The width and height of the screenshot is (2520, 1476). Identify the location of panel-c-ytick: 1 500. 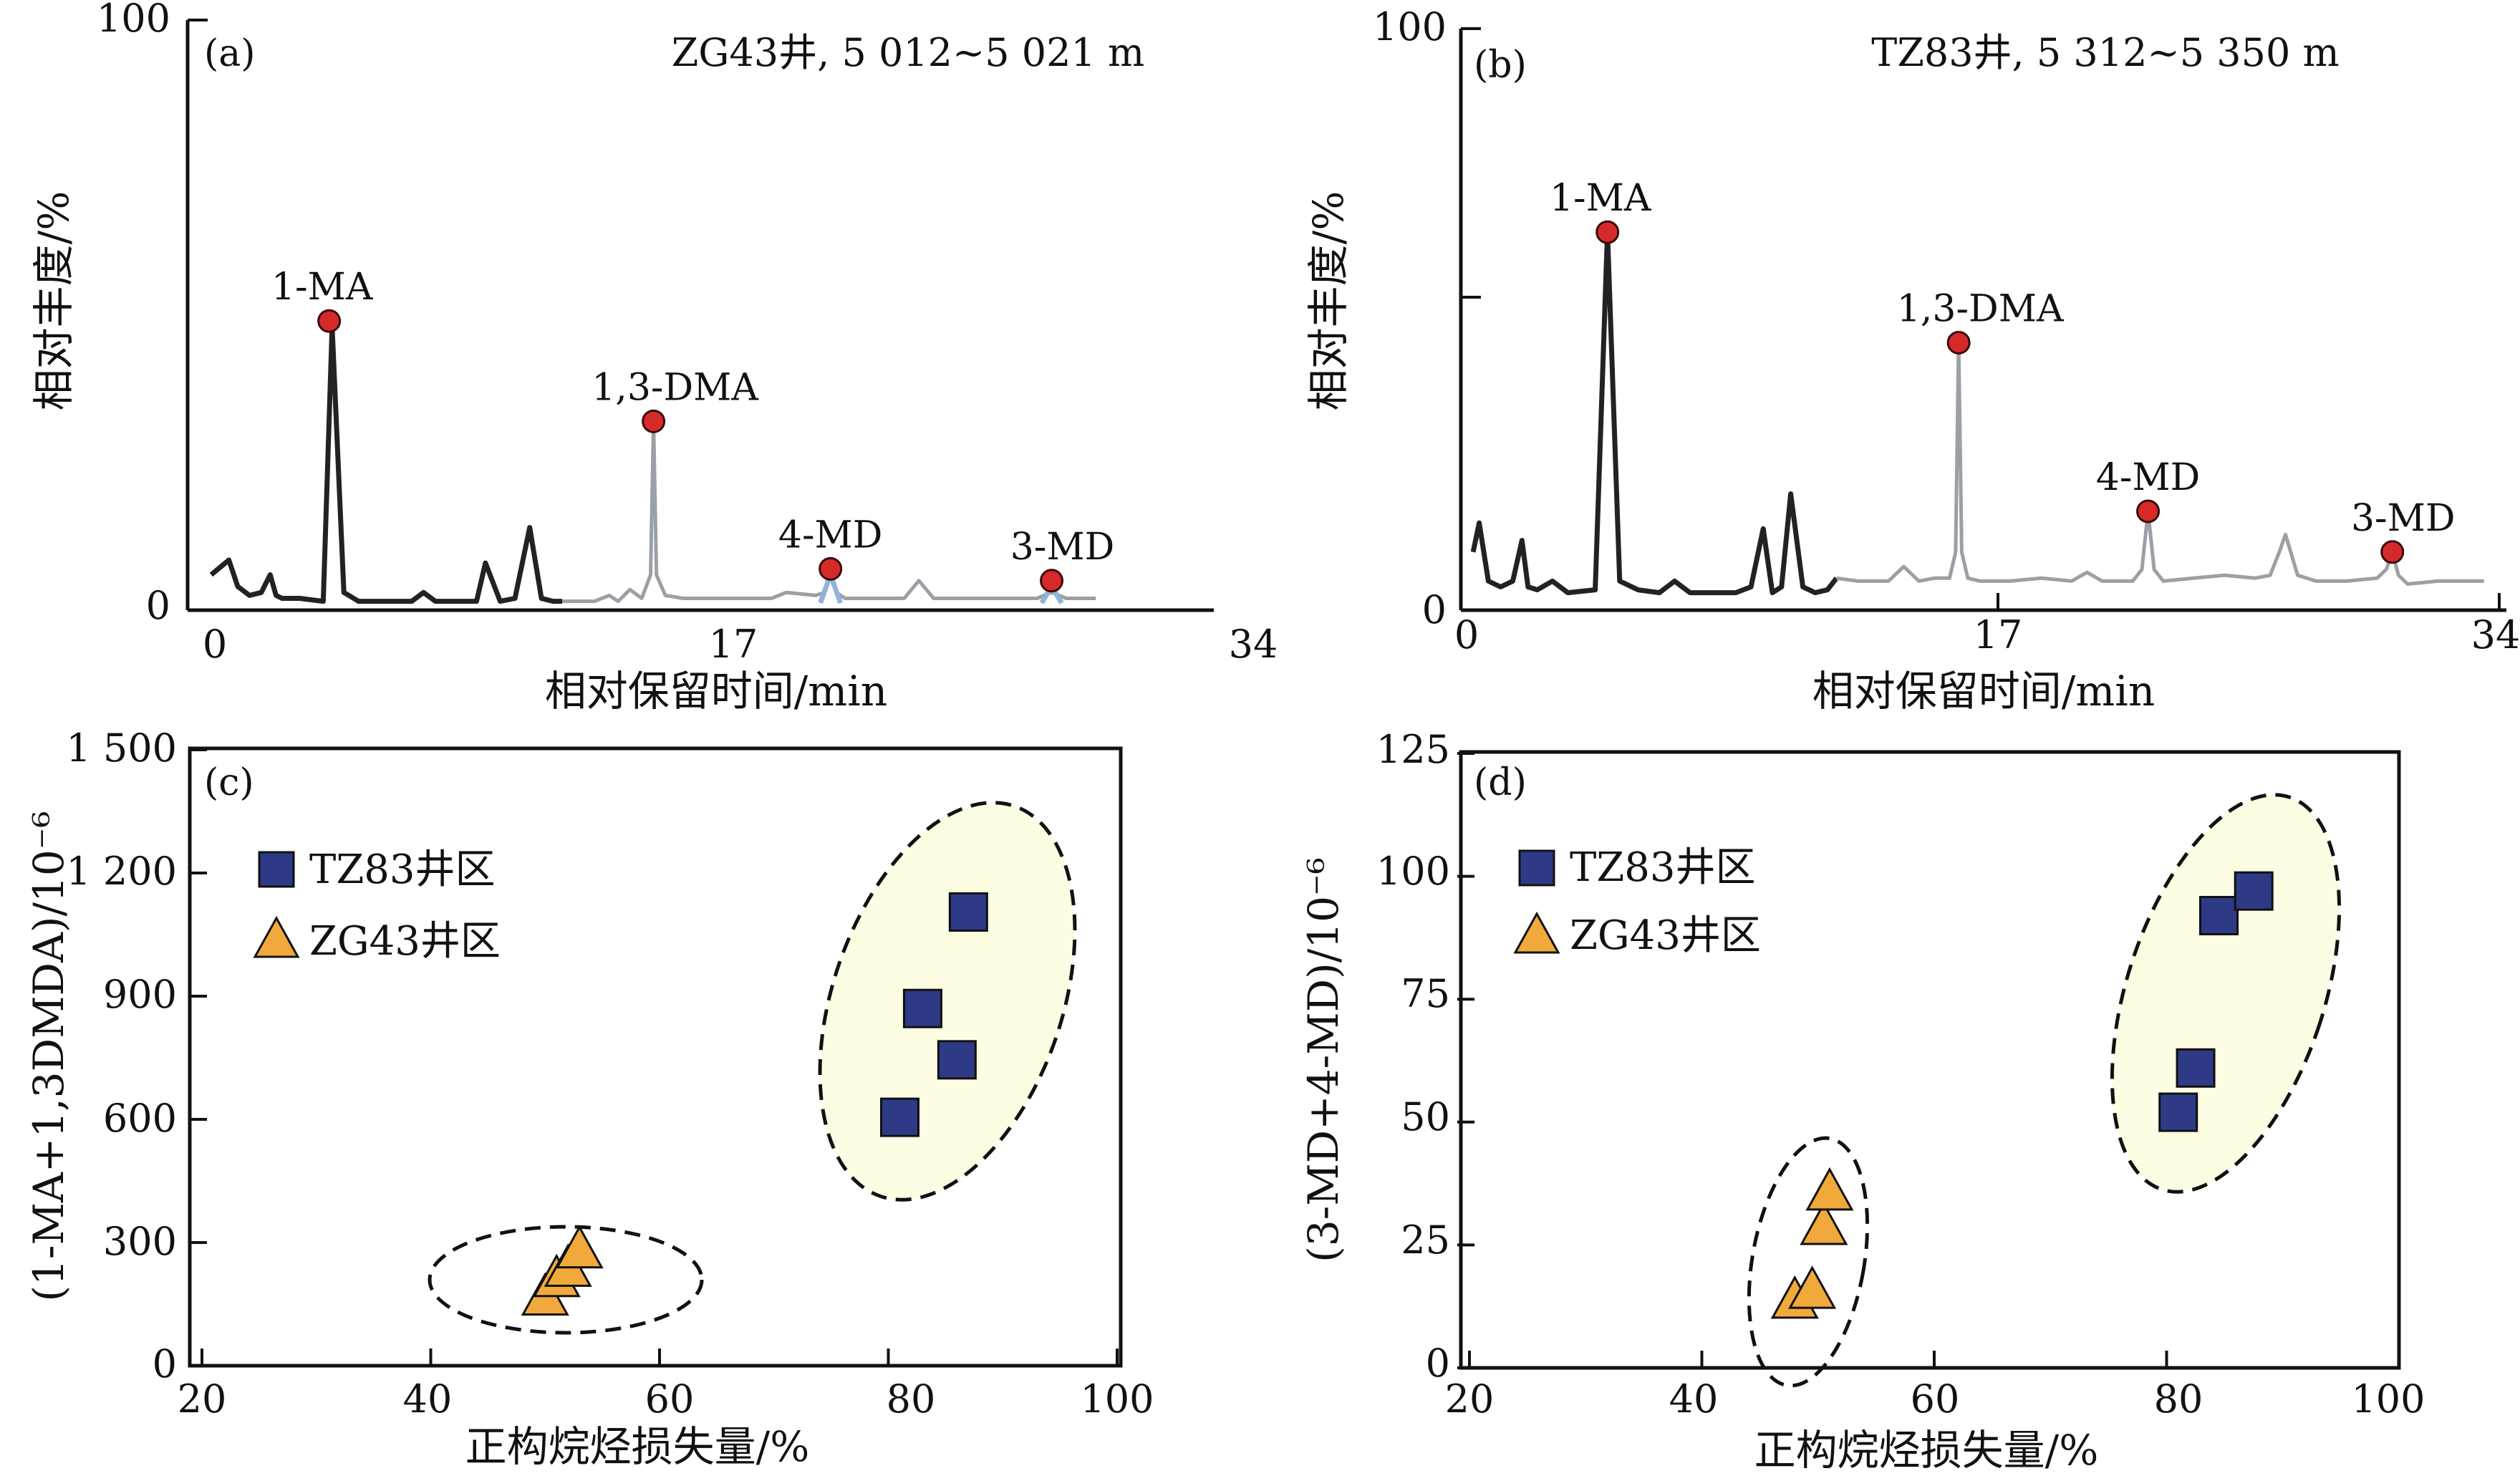
(121, 748).